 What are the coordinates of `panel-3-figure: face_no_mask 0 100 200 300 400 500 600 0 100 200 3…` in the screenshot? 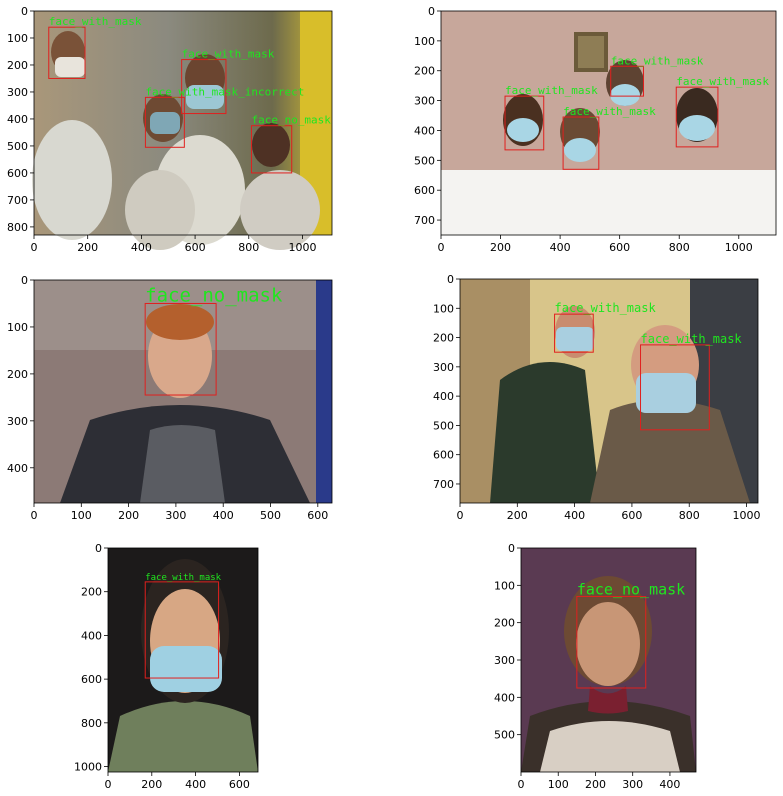 It's located at (170, 398).